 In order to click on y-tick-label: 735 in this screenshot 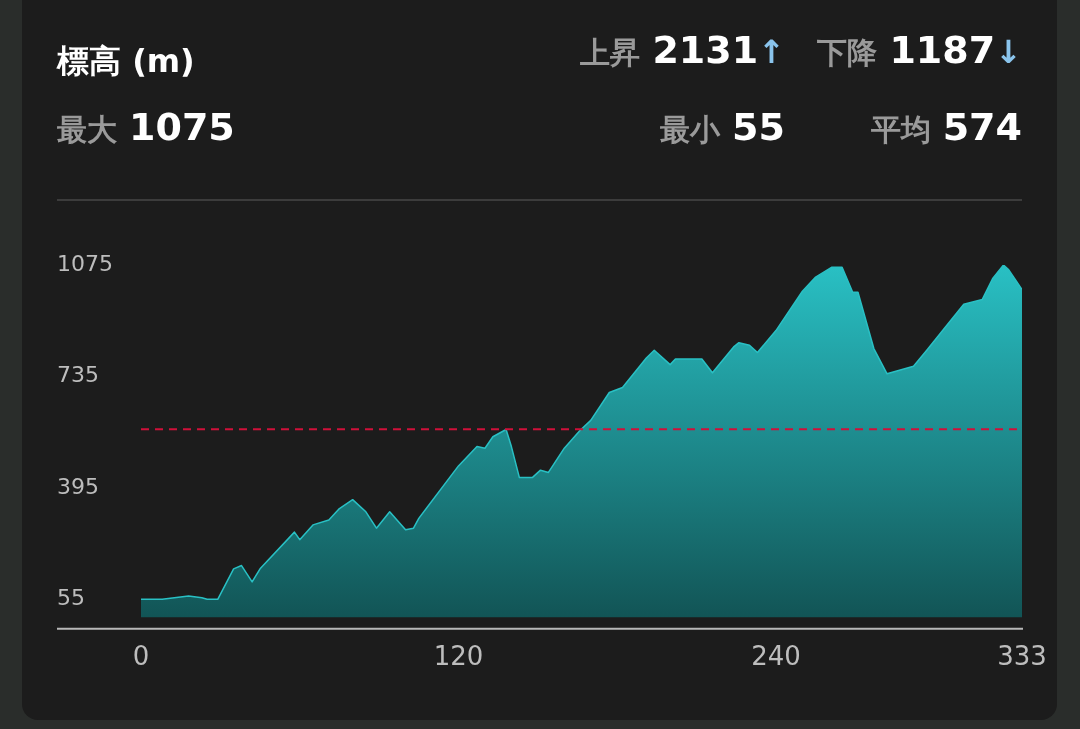, I will do `click(78, 375)`.